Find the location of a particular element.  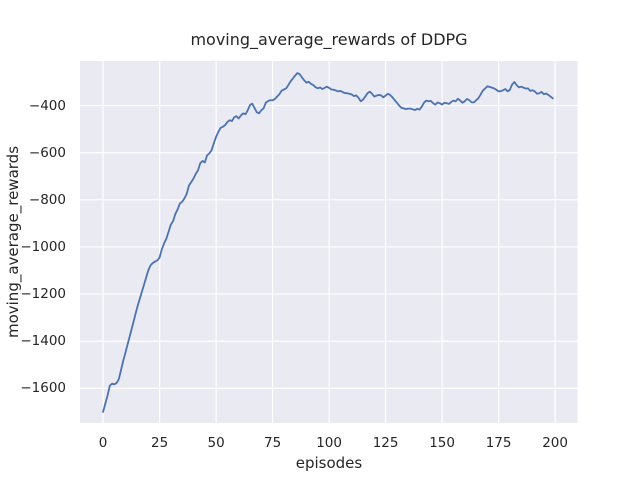

x-tick-label: 100 is located at coordinates (329, 443).